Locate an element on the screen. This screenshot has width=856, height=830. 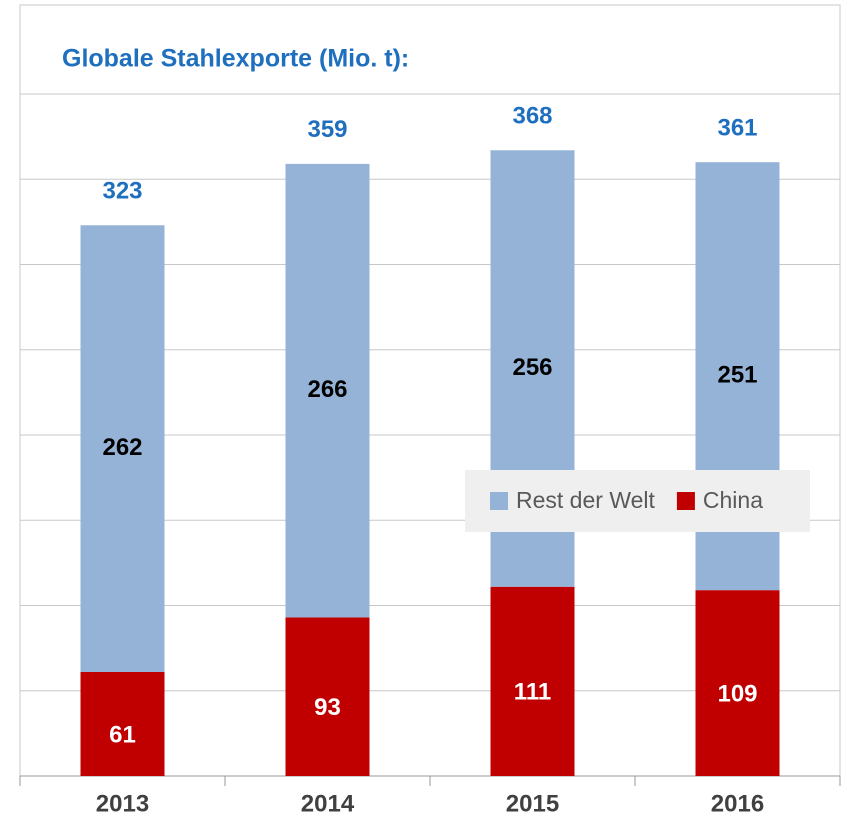
segment-label: 262 is located at coordinates (122, 447).